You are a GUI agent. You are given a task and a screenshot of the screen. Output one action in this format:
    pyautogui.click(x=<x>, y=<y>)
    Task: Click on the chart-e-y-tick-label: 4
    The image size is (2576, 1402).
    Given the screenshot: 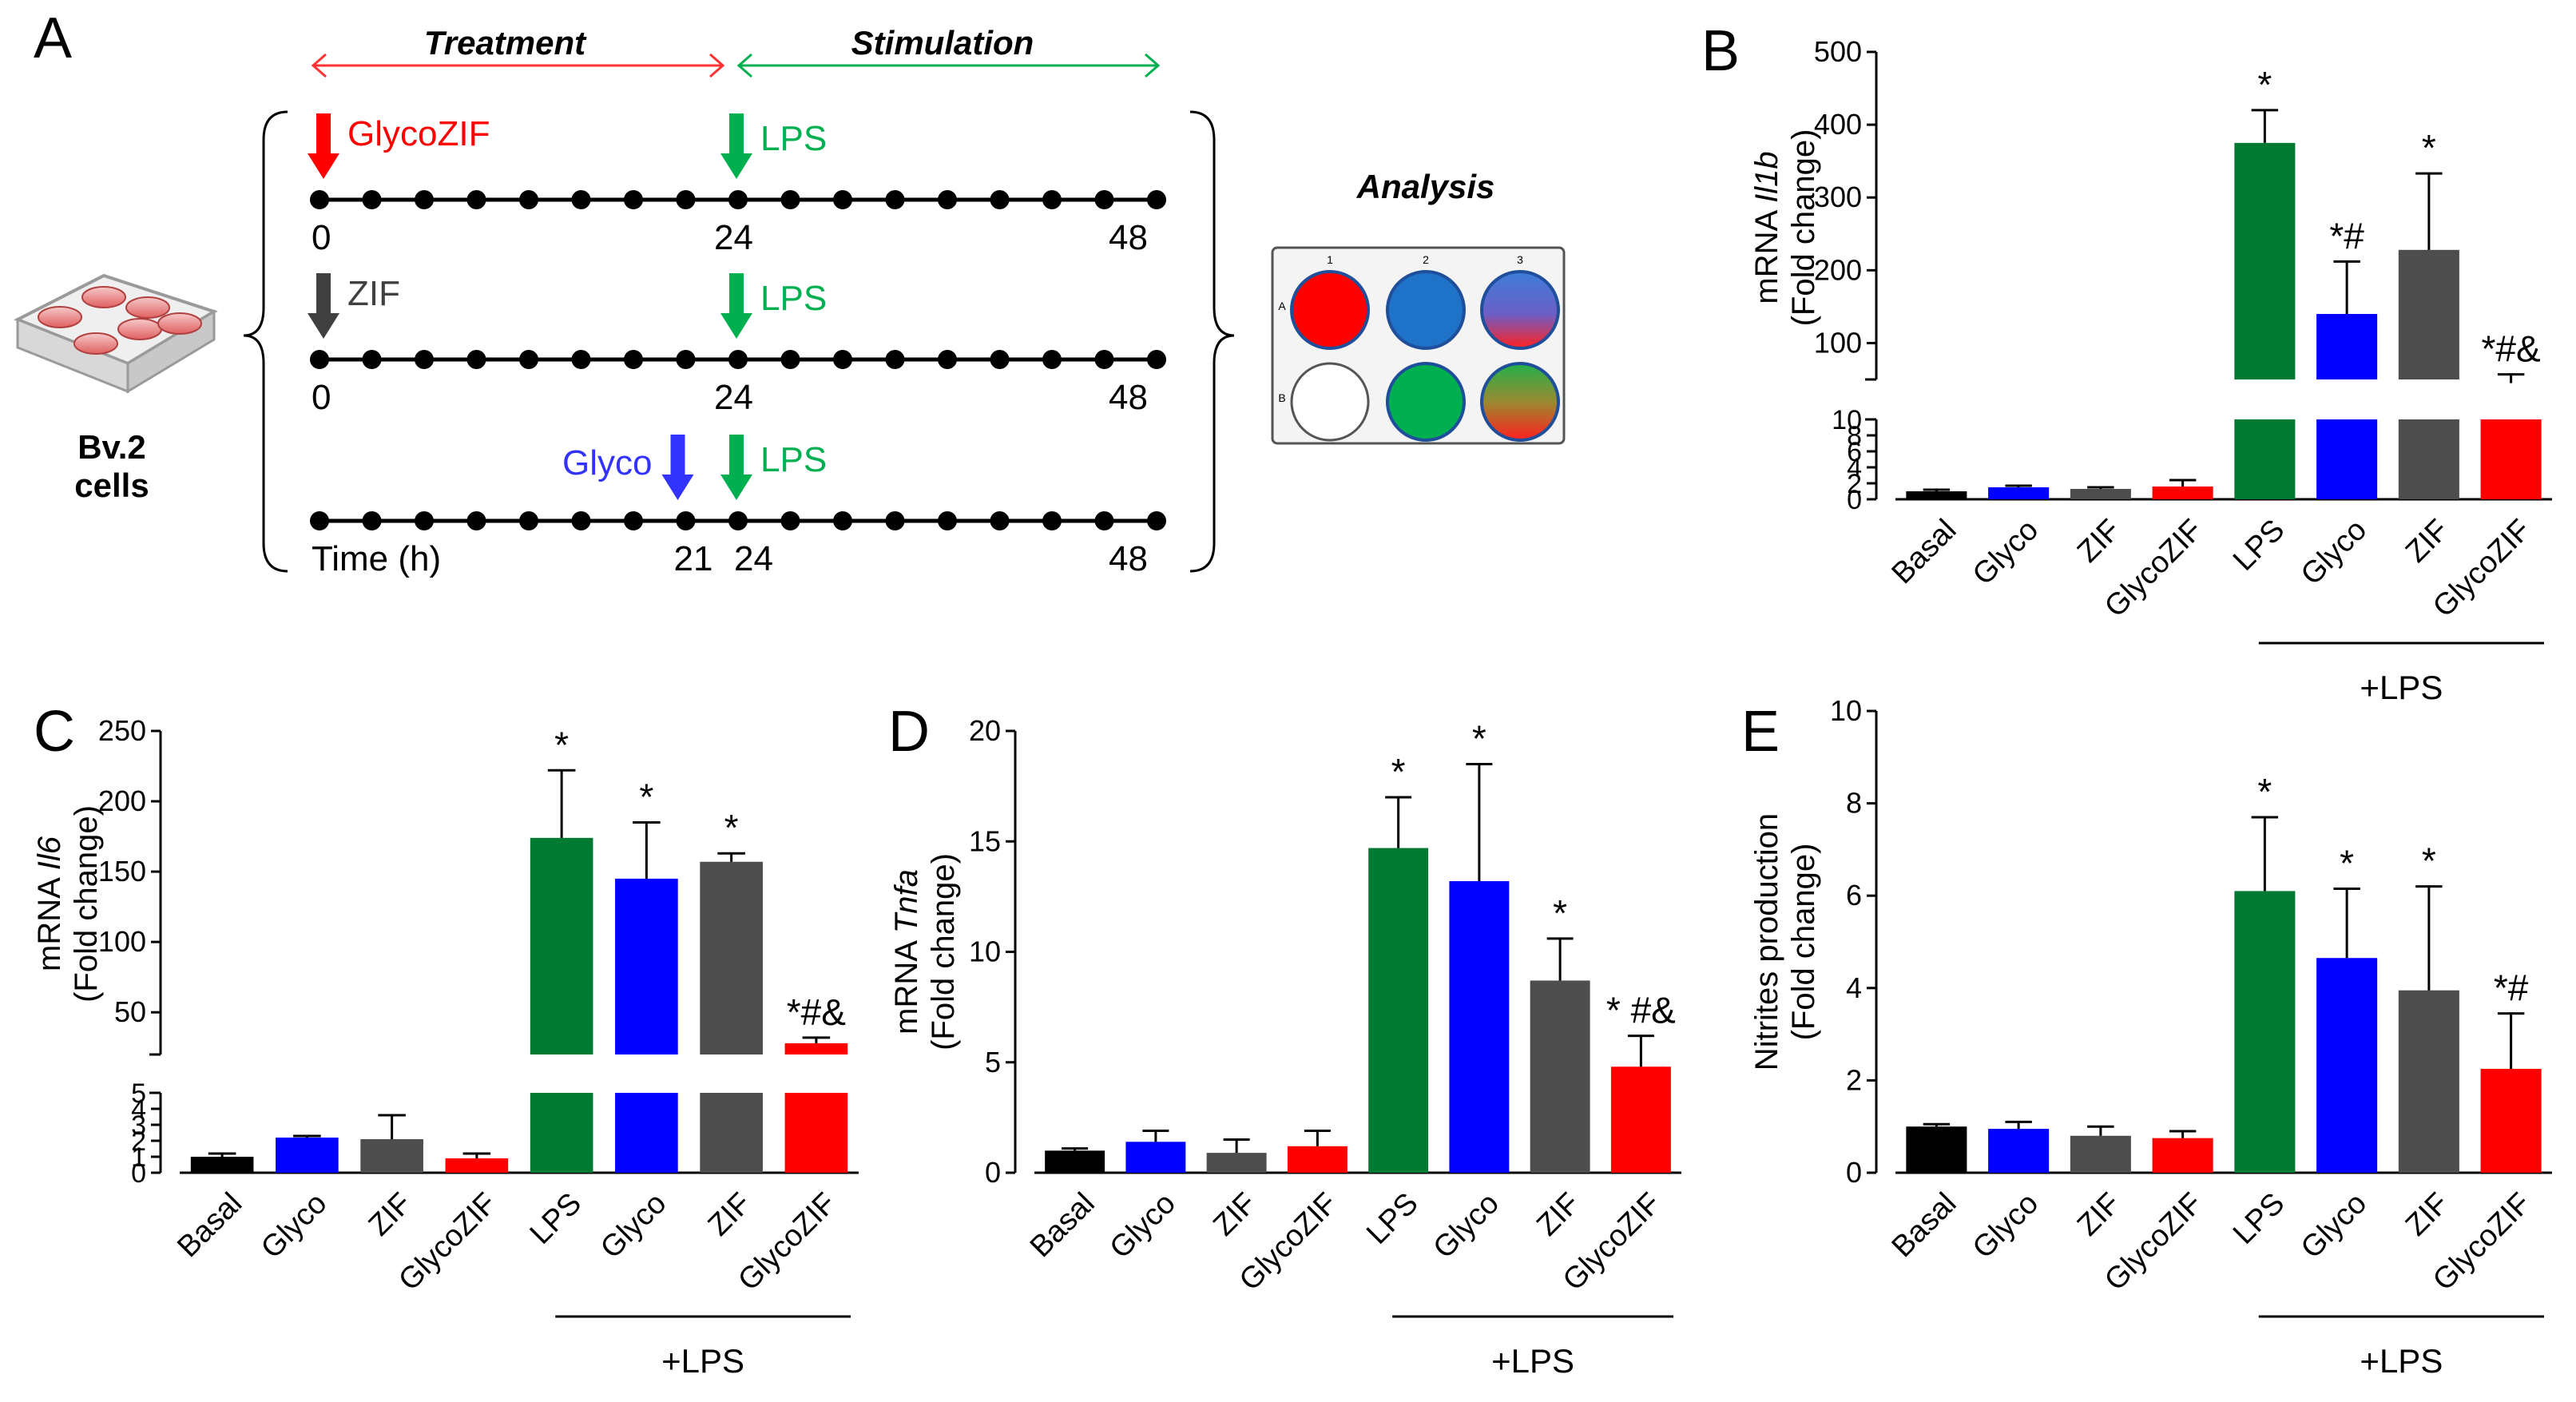 What is the action you would take?
    pyautogui.click(x=1854, y=987)
    